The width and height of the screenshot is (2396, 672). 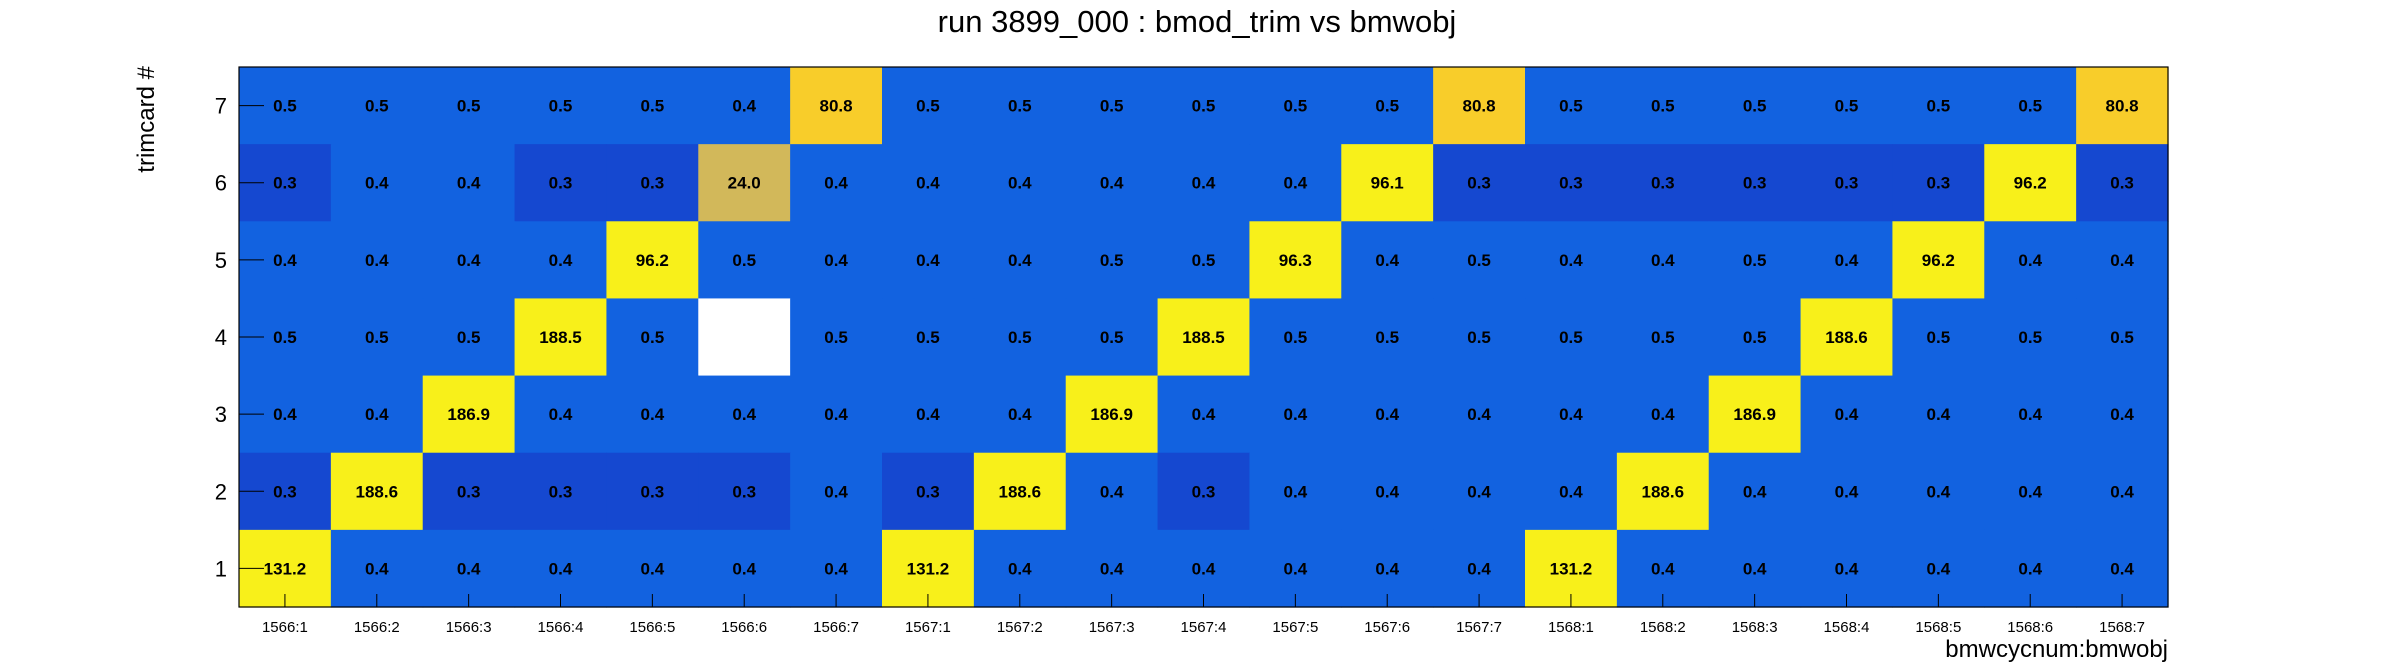 What do you see at coordinates (1204, 627) in the screenshot?
I see `x-tick-label: 1567:4` at bounding box center [1204, 627].